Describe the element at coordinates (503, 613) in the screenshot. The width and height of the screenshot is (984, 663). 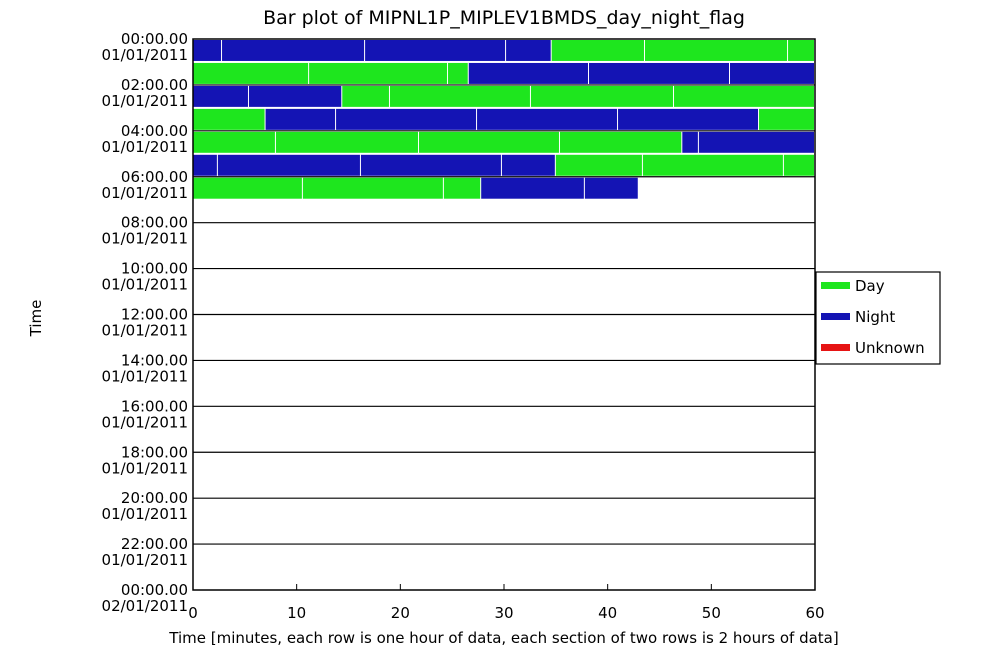
I see `x-tick-label: 30` at that location.